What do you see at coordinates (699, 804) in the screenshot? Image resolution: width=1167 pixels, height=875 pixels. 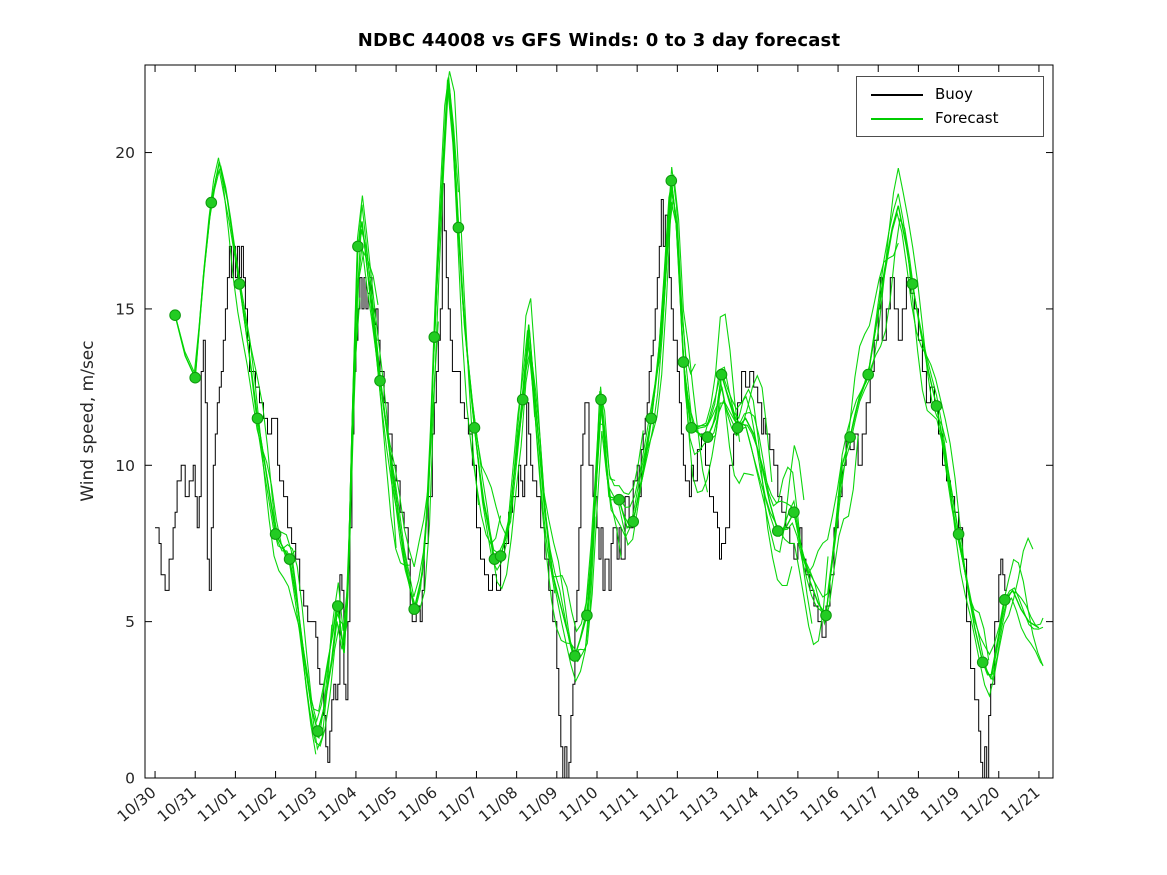 I see `x-tick-label: 11/13` at bounding box center [699, 804].